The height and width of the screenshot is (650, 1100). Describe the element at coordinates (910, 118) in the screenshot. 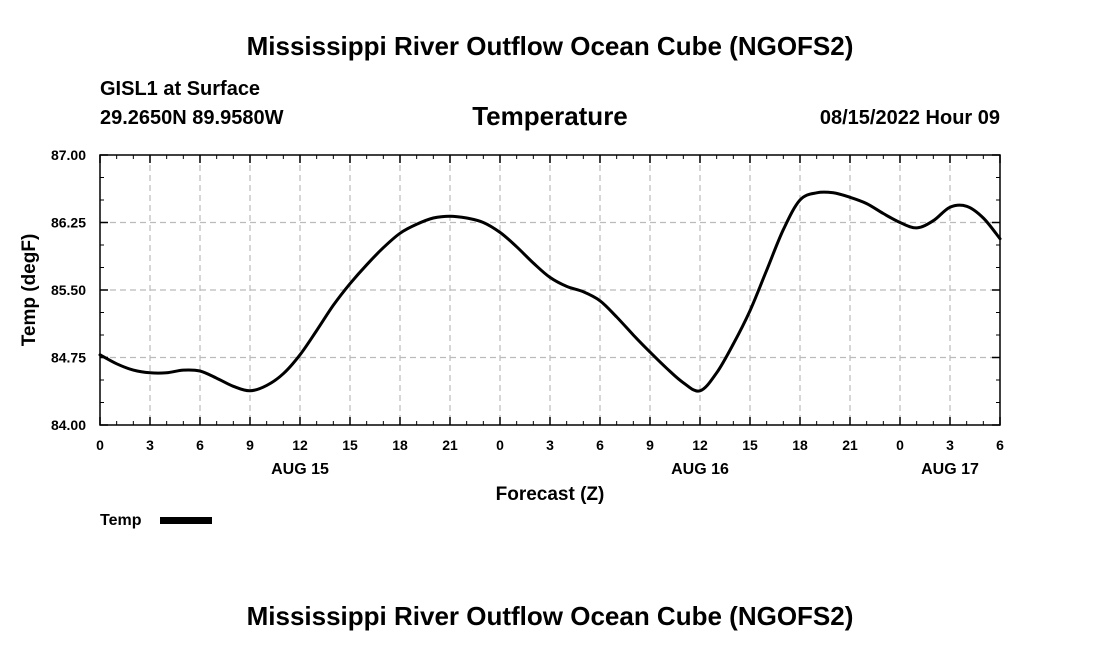

I see `datetime-label: 08/15/2022 Hour 09` at that location.